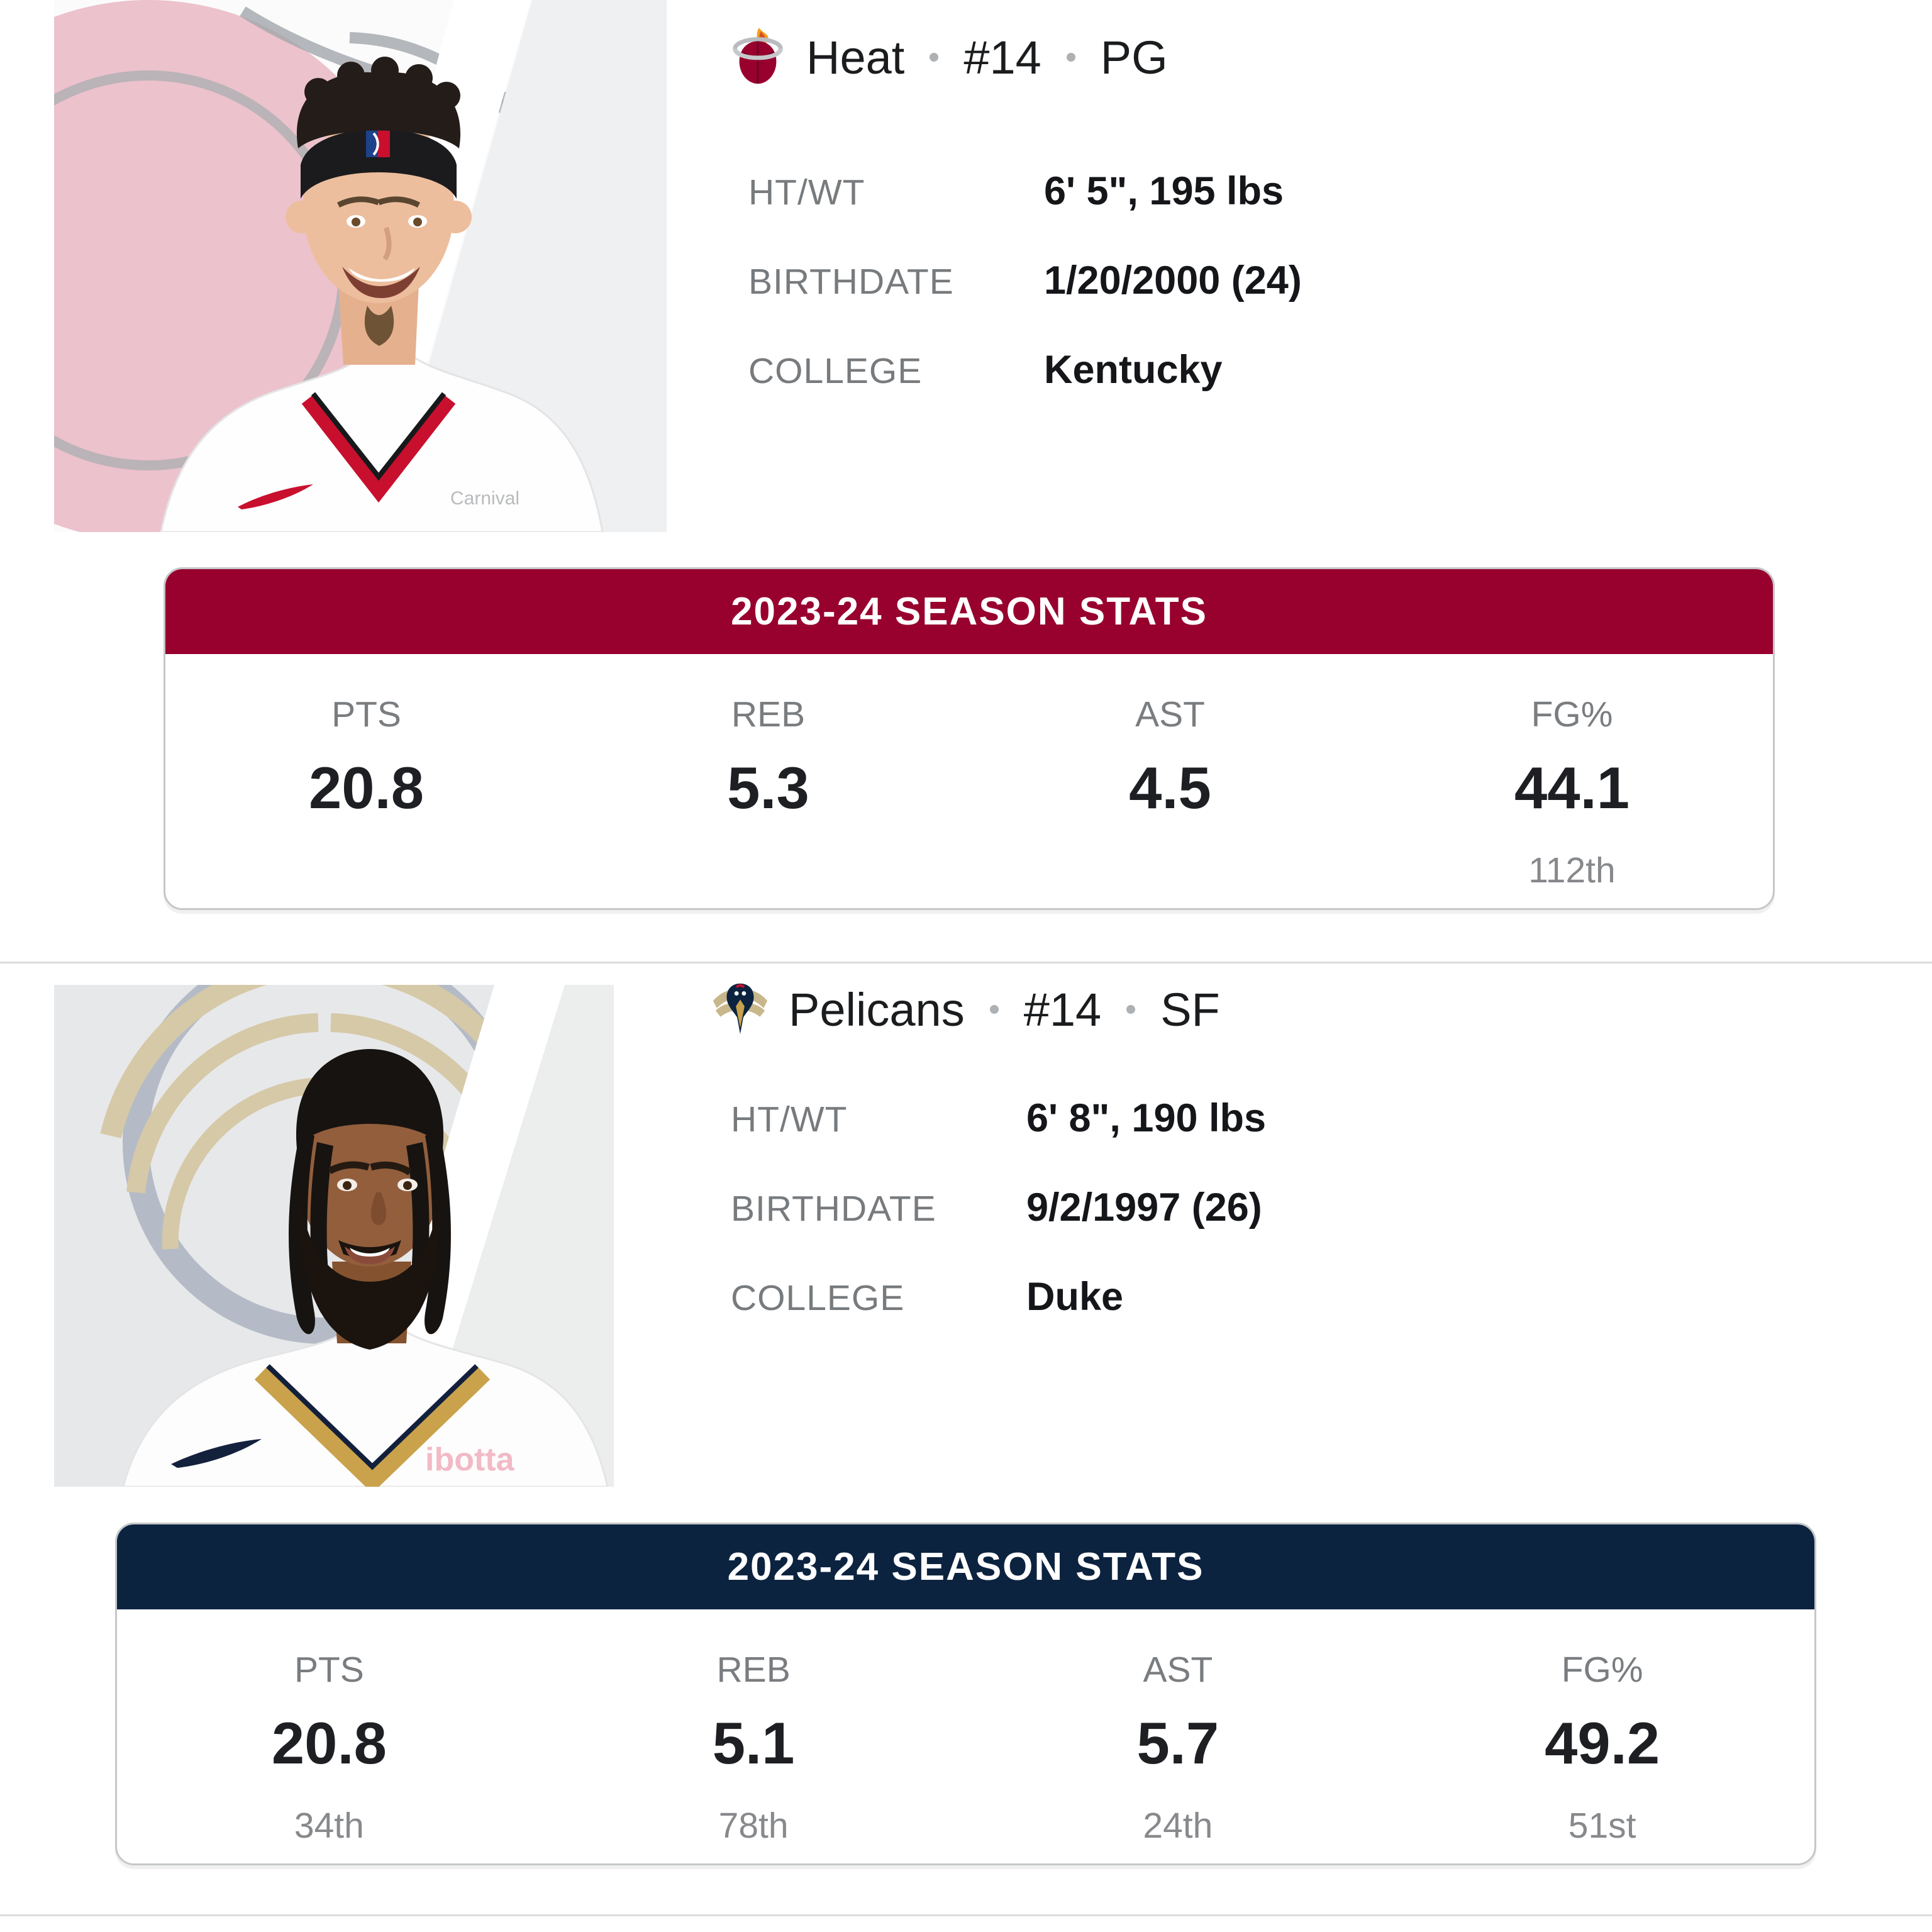  Describe the element at coordinates (1190, 1009) in the screenshot. I see `player-position: SF` at that location.